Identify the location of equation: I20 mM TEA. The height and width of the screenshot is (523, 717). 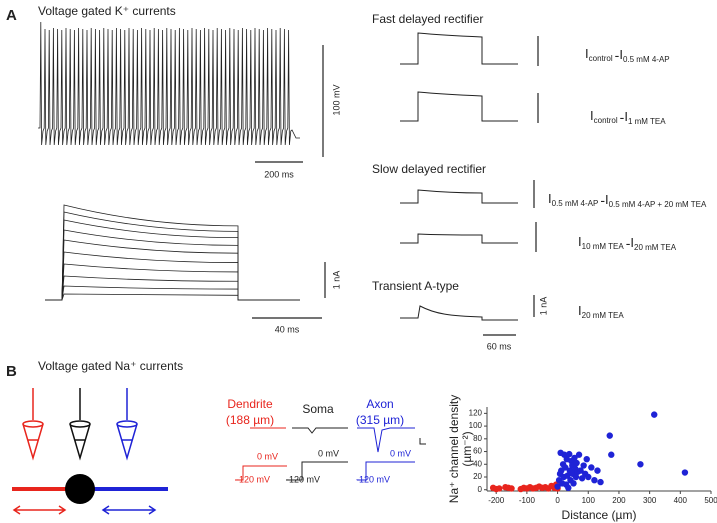
(601, 311).